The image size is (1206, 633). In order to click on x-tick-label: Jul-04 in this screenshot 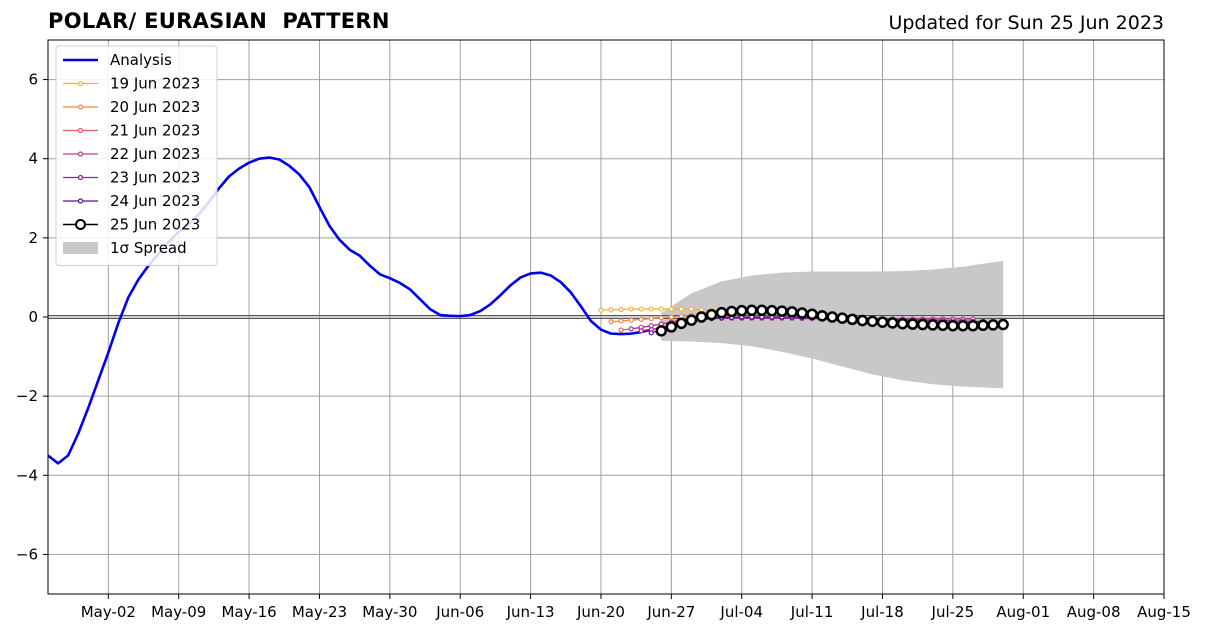, I will do `click(741, 612)`.